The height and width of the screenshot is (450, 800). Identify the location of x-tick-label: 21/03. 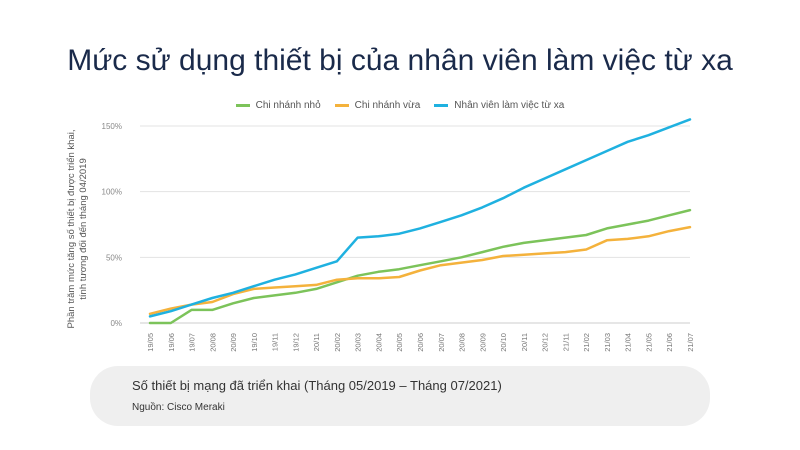
(607, 342).